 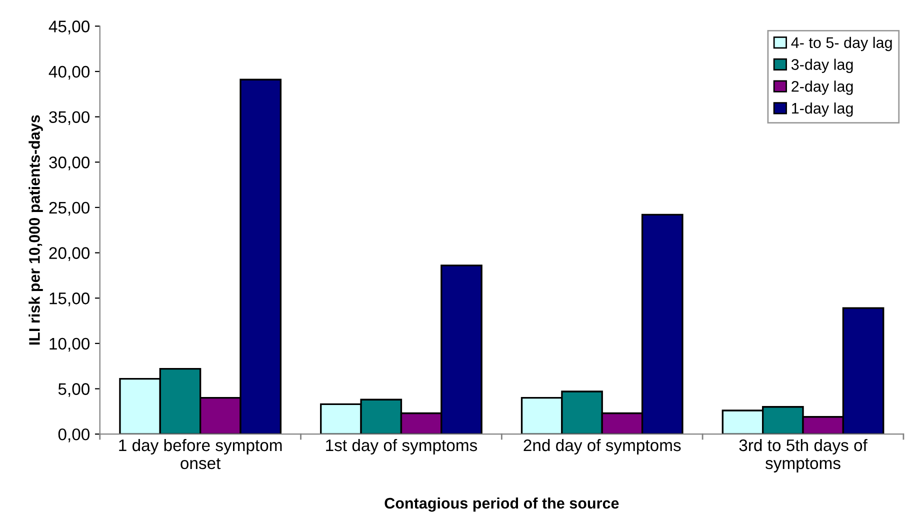 What do you see at coordinates (822, 109) in the screenshot?
I see `legend-label: 1-day lag` at bounding box center [822, 109].